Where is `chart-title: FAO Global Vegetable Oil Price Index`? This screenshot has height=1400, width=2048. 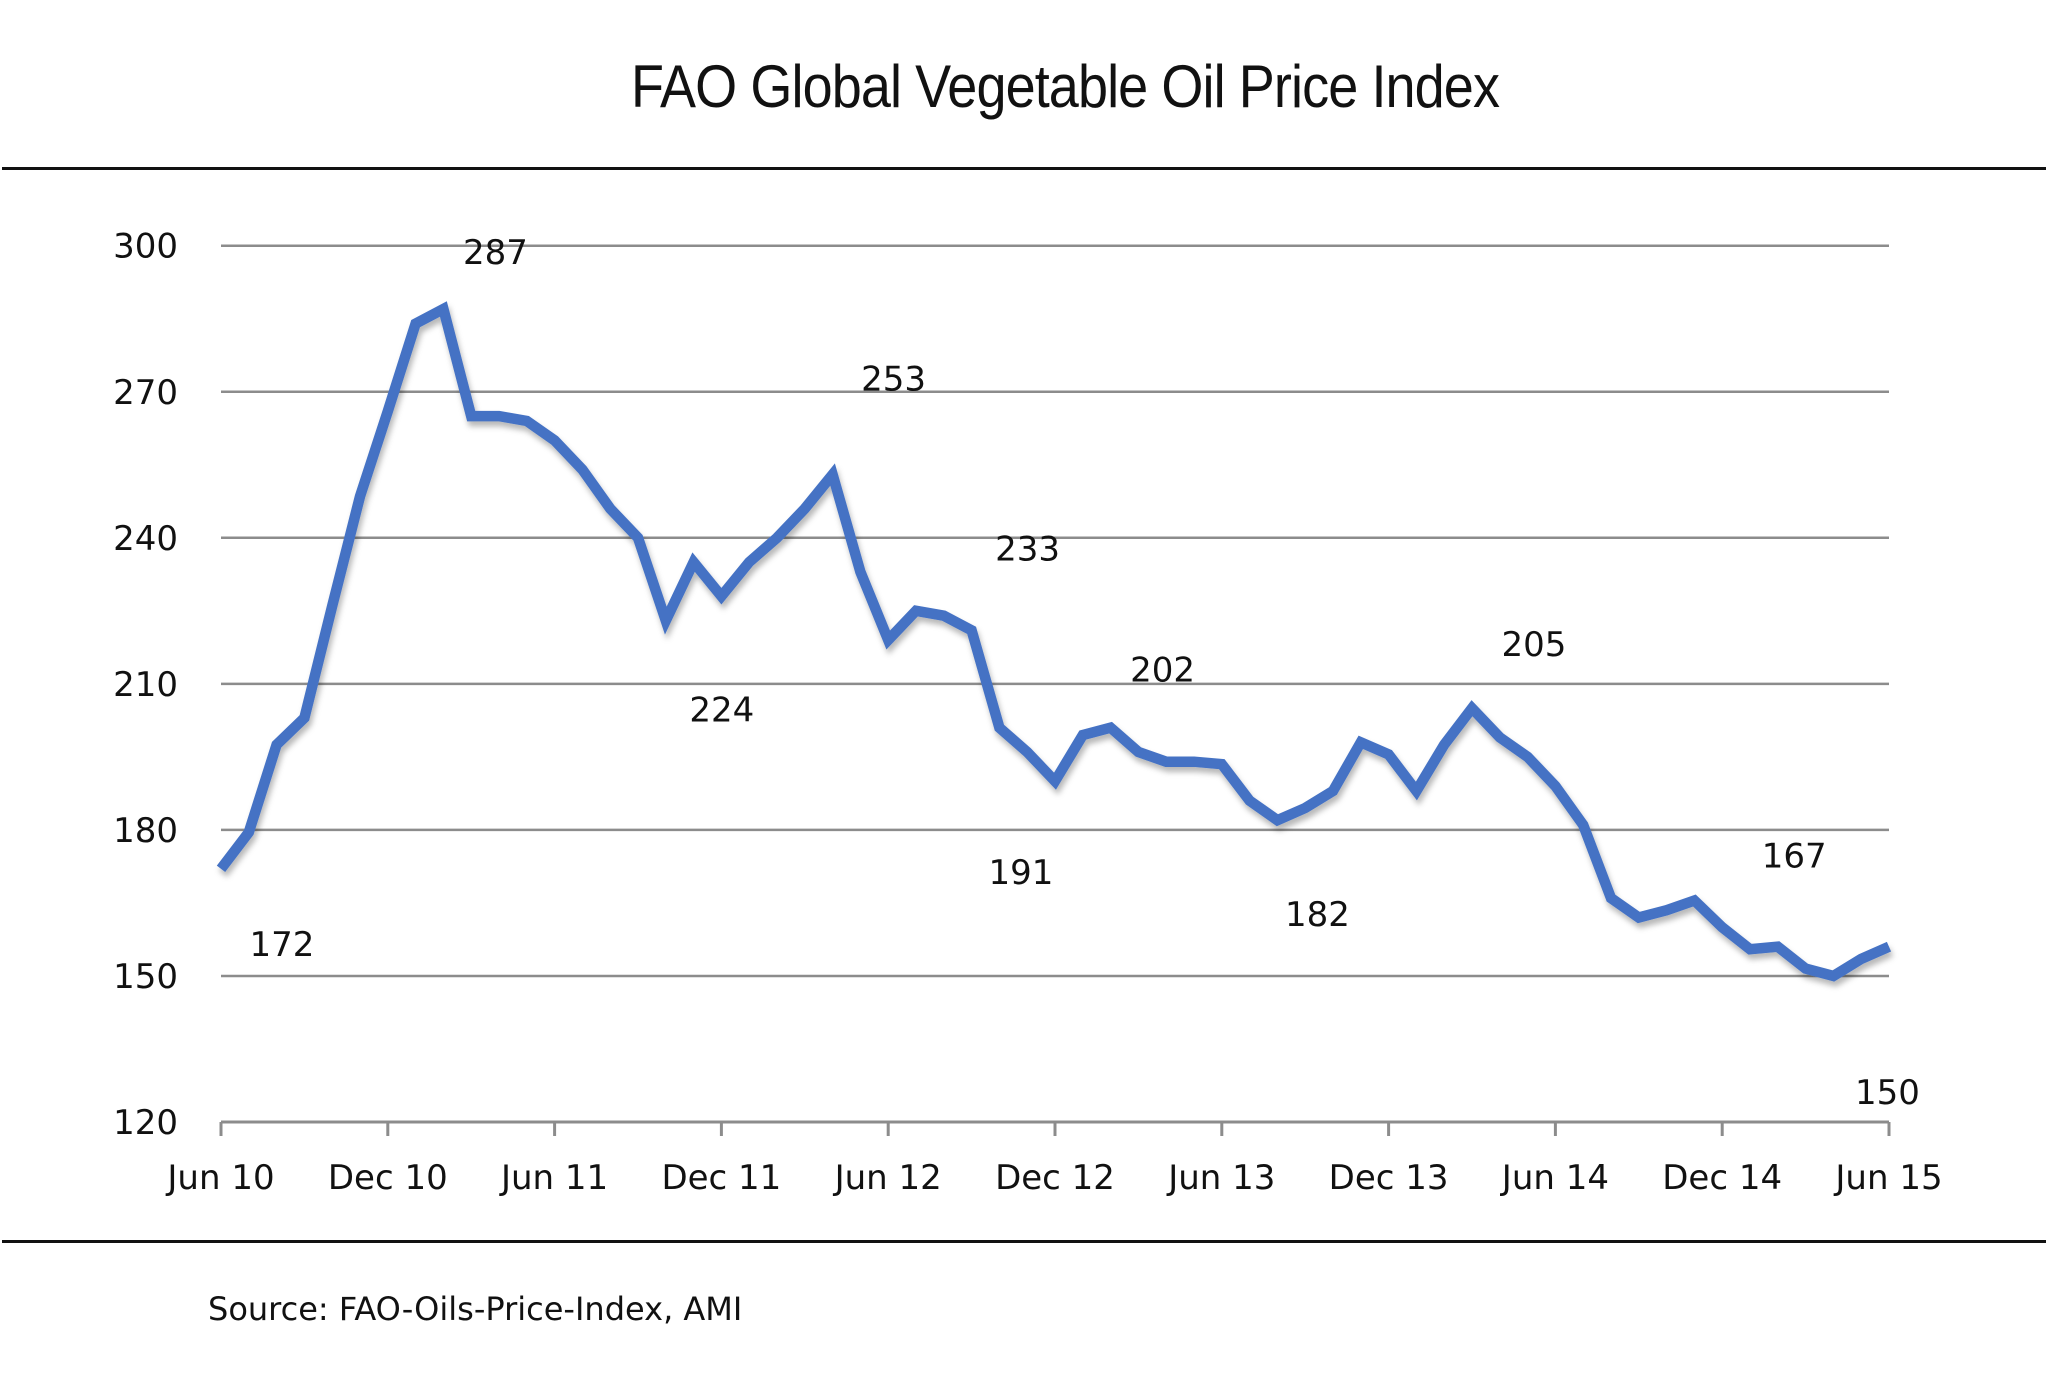 chart-title: FAO Global Vegetable Oil Price Index is located at coordinates (1065, 86).